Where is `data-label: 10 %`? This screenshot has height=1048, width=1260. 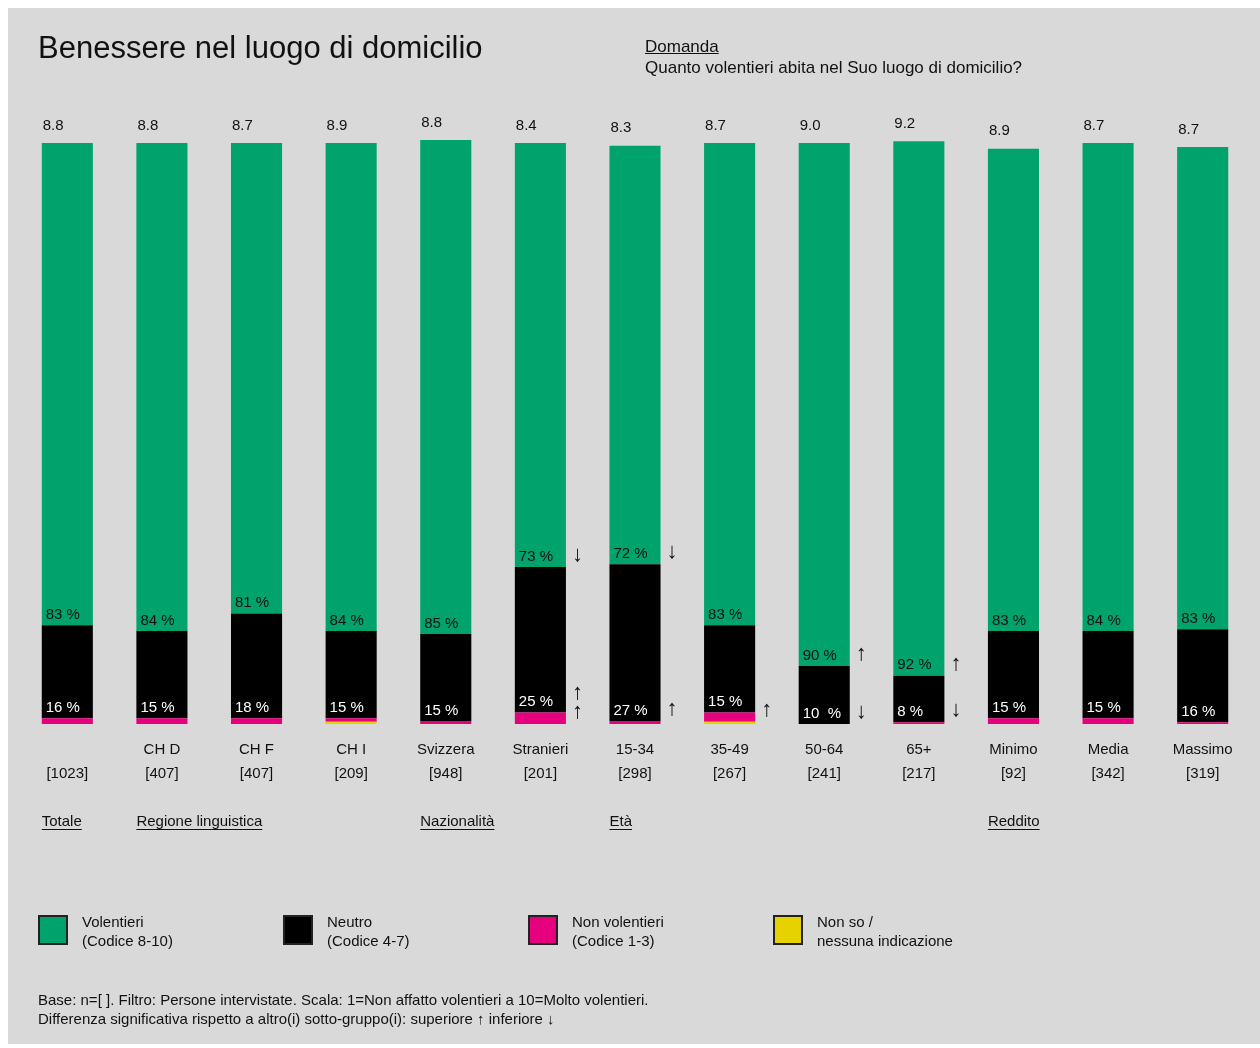
data-label: 10 % is located at coordinates (822, 712).